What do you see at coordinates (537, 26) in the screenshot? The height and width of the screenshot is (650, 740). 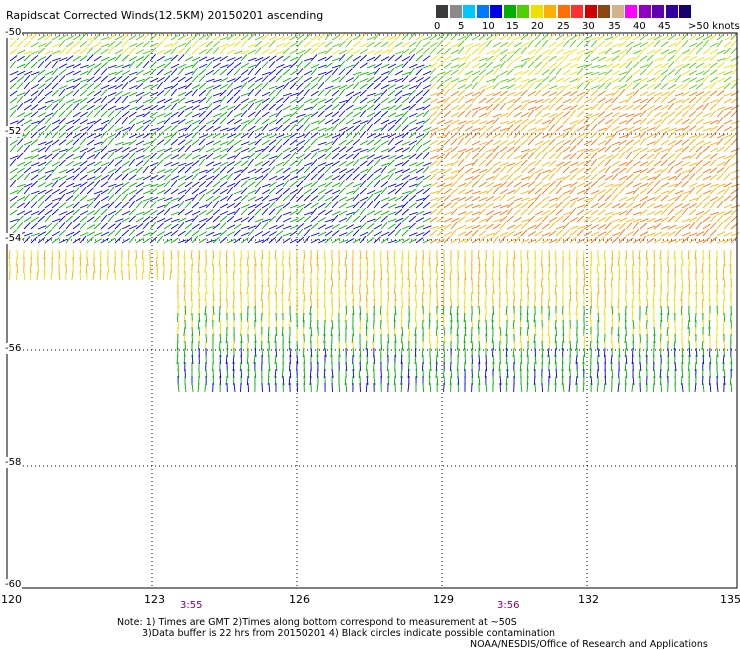 I see `legend-label: 20` at bounding box center [537, 26].